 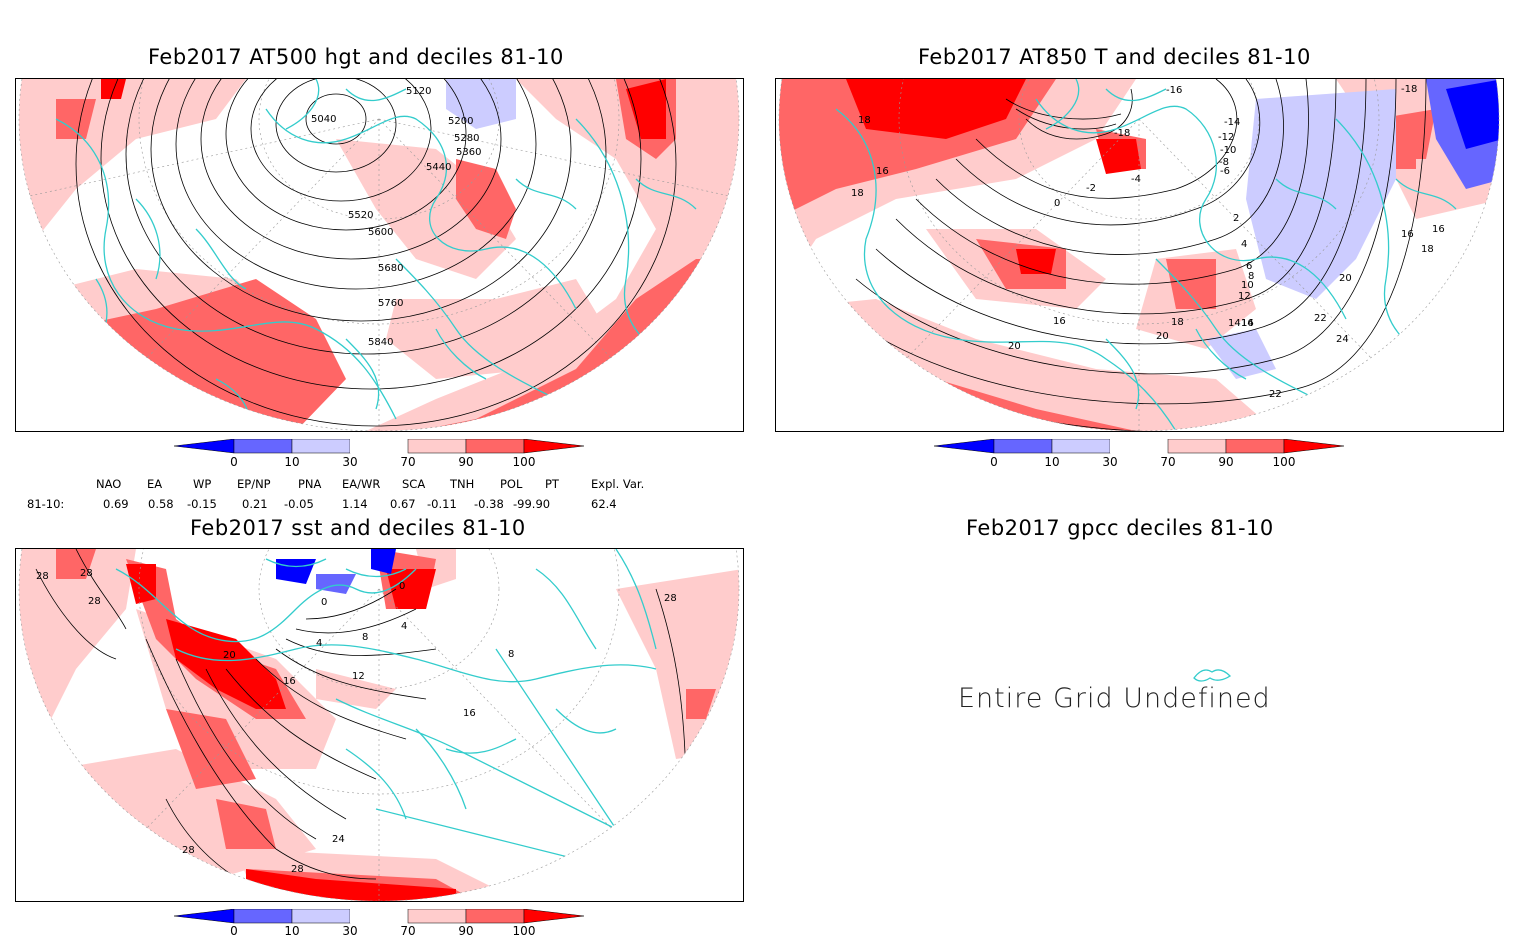 What do you see at coordinates (418, 91) in the screenshot?
I see `contour-label: 5120` at bounding box center [418, 91].